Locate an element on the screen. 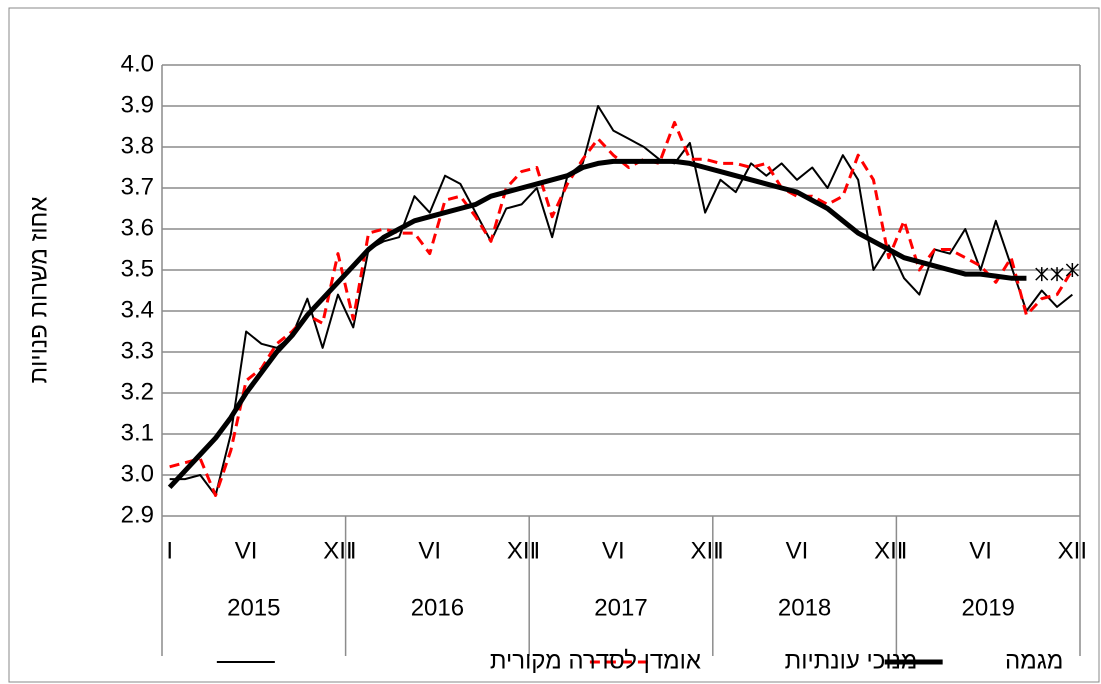 The height and width of the screenshot is (684, 1101). y-tick-label: 3.5 is located at coordinates (137, 268).